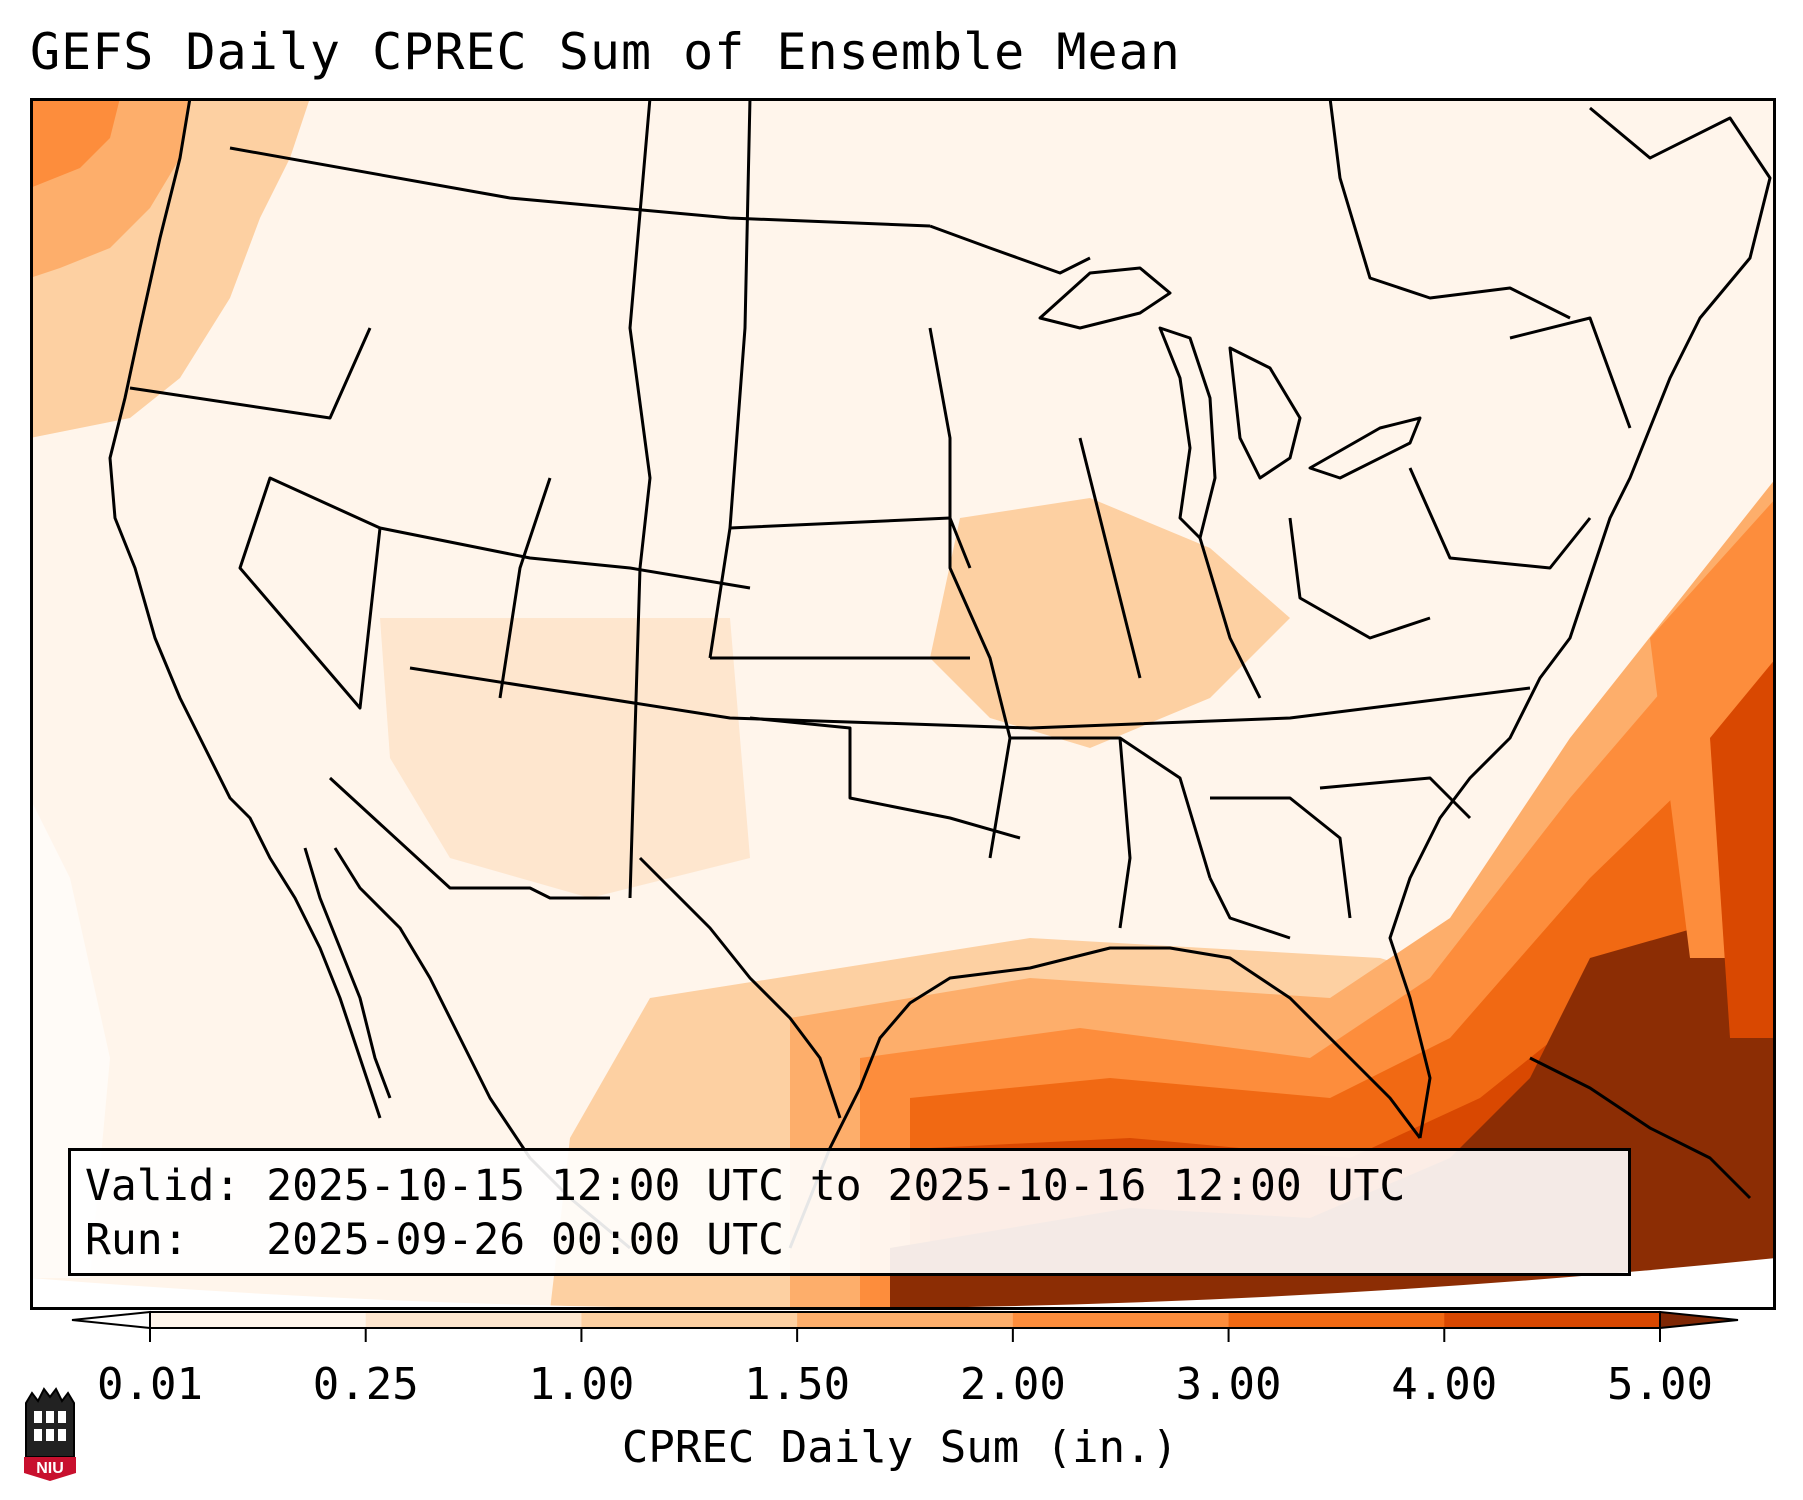  I want to click on canada-east, so click(1449, 209).